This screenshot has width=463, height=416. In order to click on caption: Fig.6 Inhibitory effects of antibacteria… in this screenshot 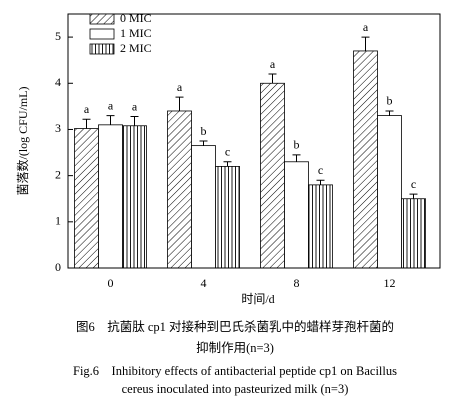, I will do `click(235, 371)`.